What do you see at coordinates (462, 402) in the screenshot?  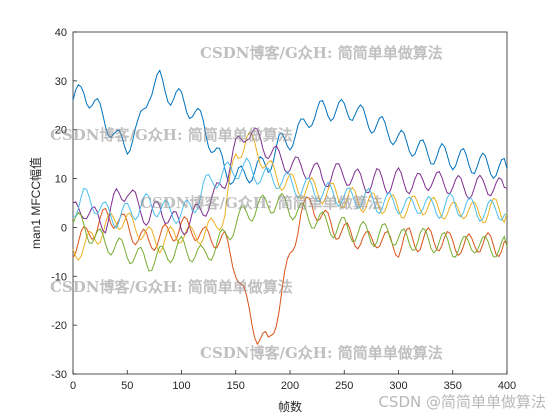 I see `corner-watermark: CSDN @简简单单做算法` at bounding box center [462, 402].